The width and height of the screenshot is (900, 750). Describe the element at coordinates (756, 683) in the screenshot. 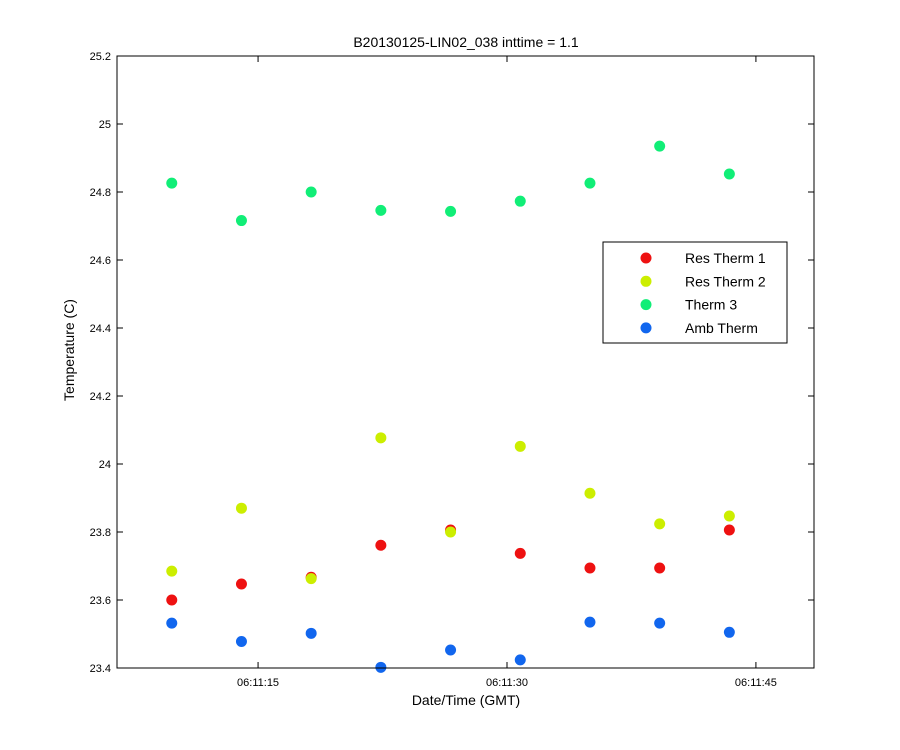

I see `x-tick-label: 06:11:45` at that location.